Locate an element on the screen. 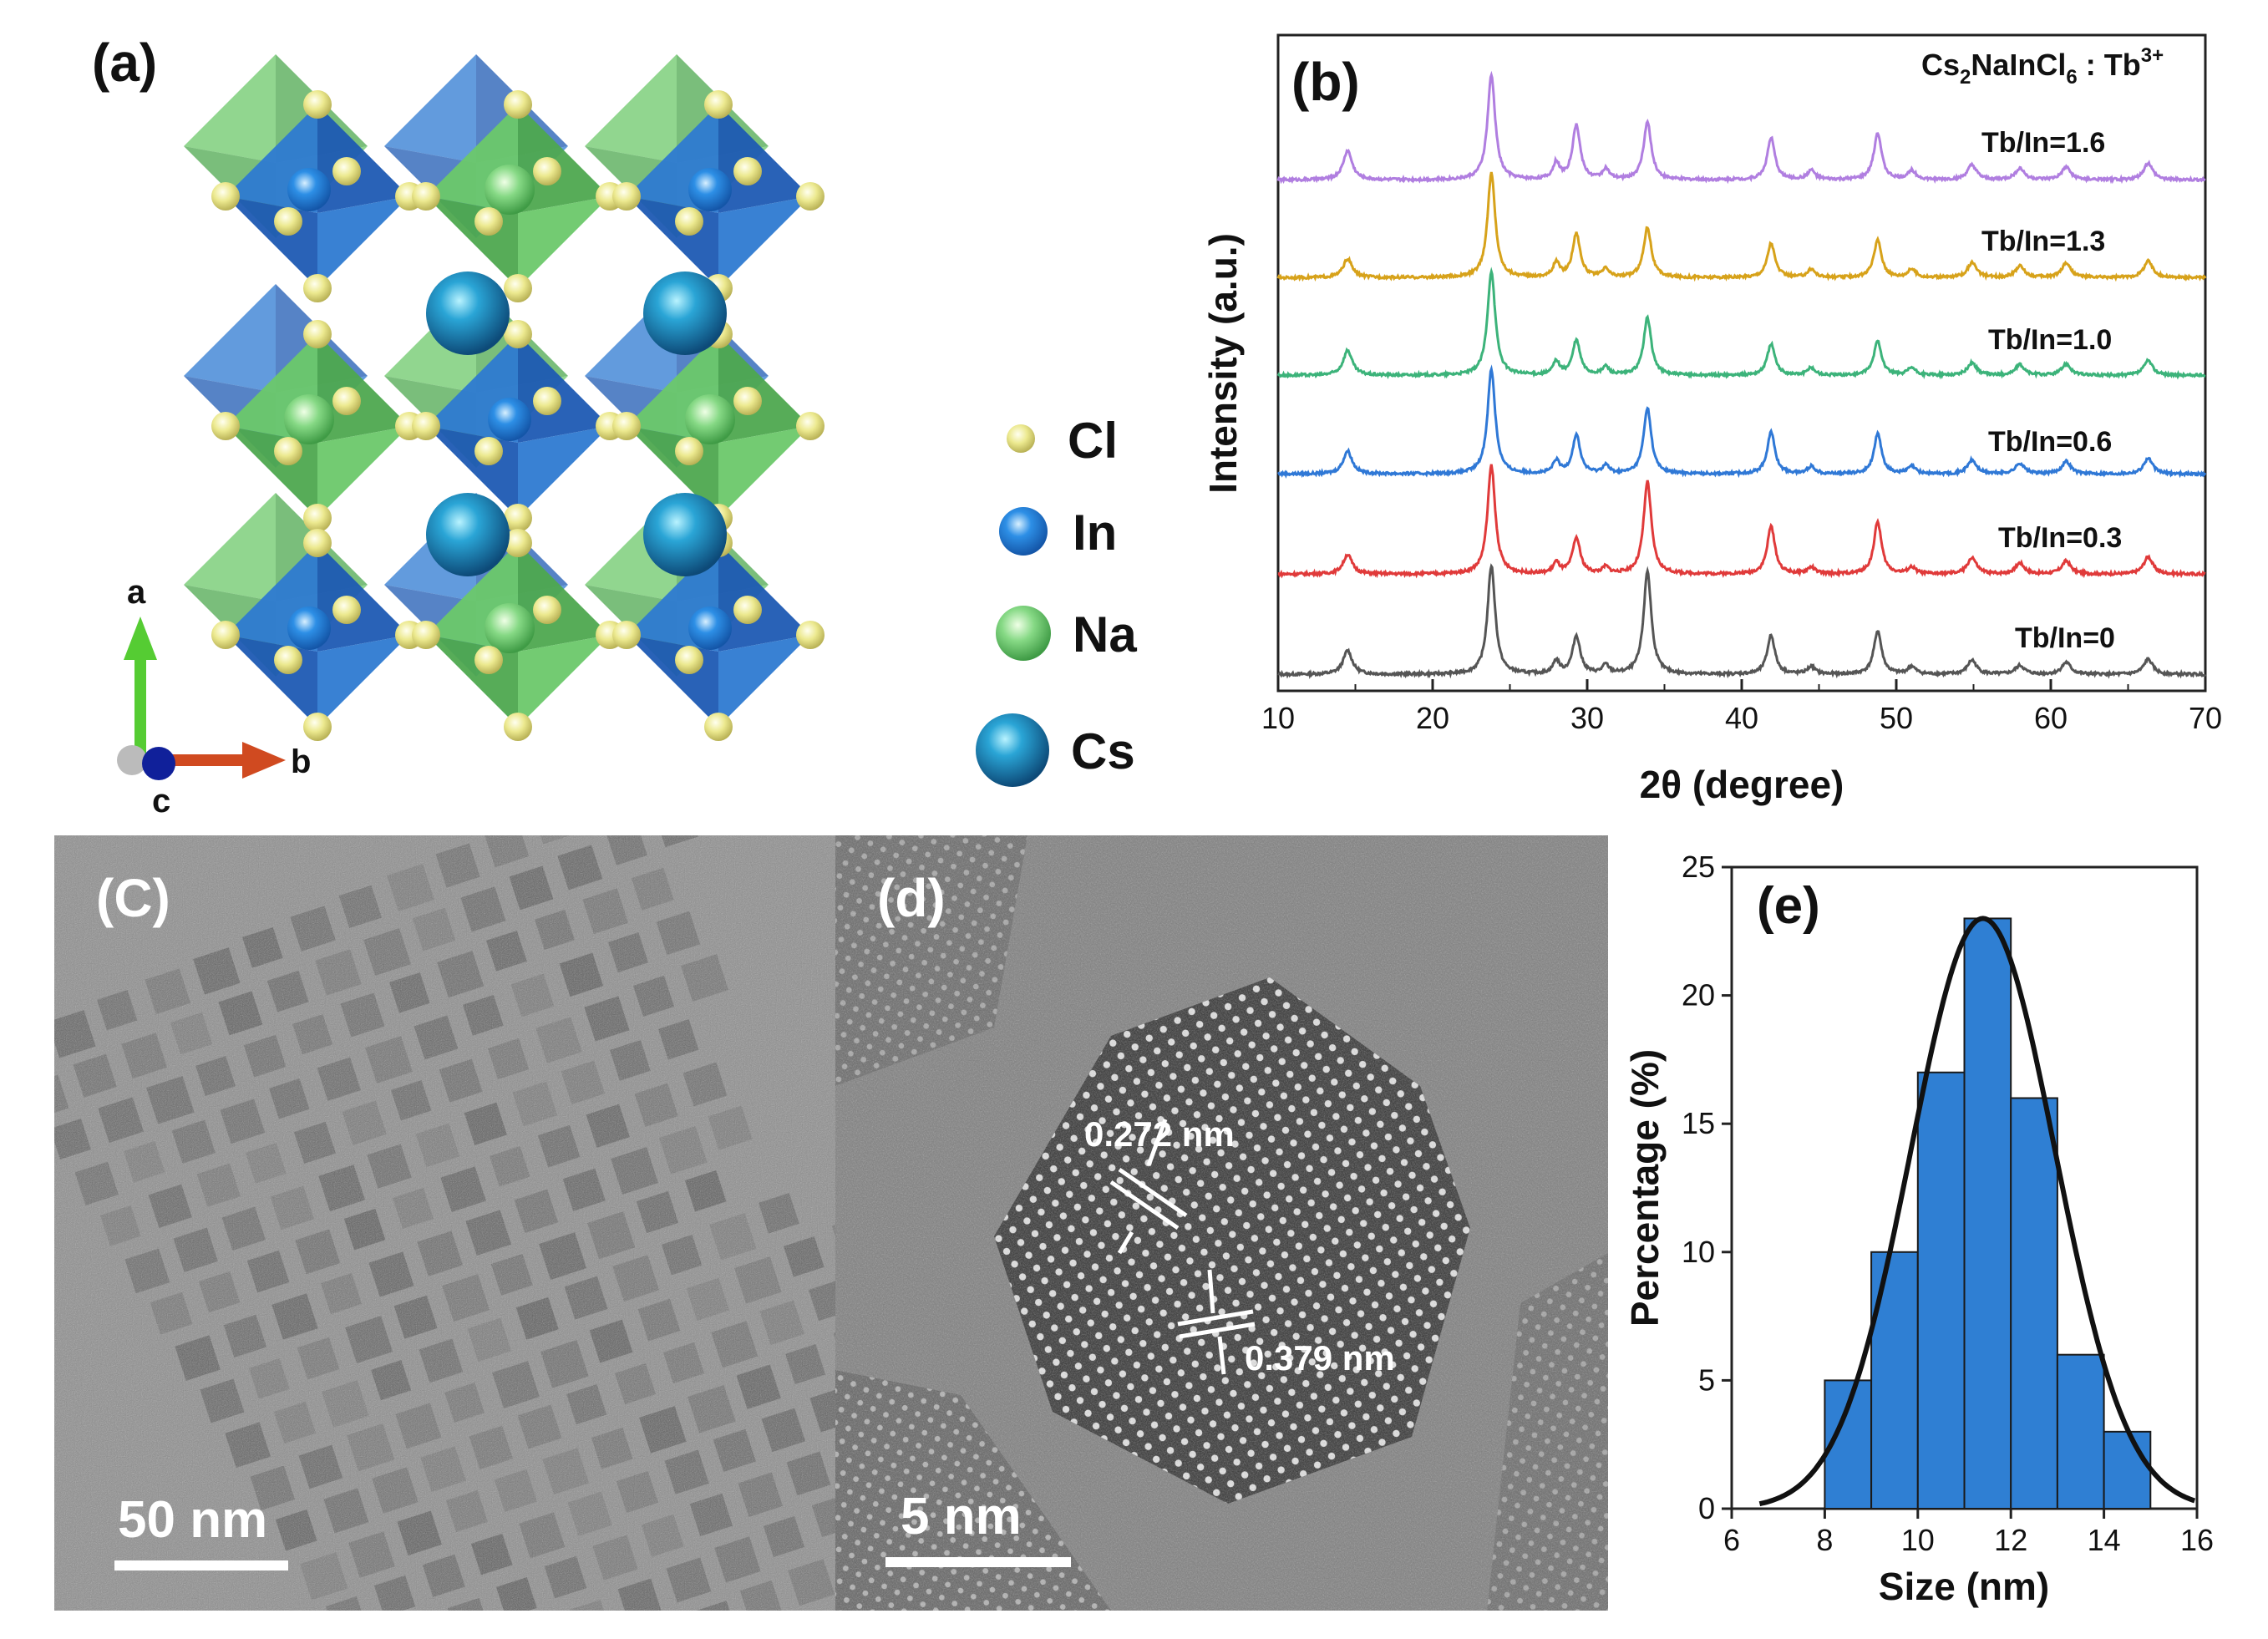 The width and height of the screenshot is (2268, 1639). xrd-series-label: Tb/In=1.3 is located at coordinates (2043, 241).